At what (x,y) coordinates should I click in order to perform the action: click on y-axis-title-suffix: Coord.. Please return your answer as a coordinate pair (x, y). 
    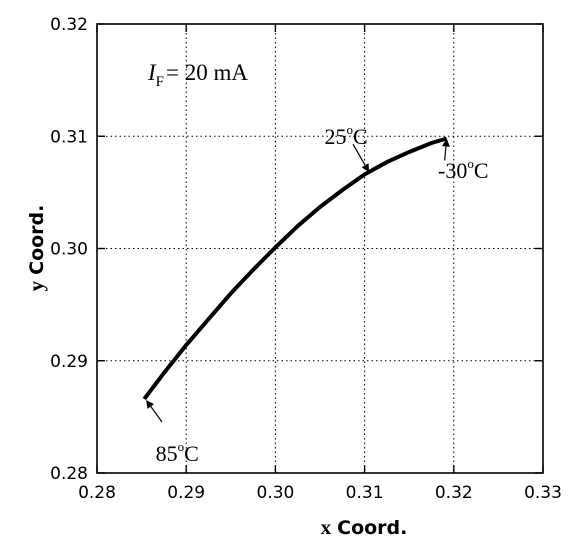
    Looking at the image, I should click on (37, 240).